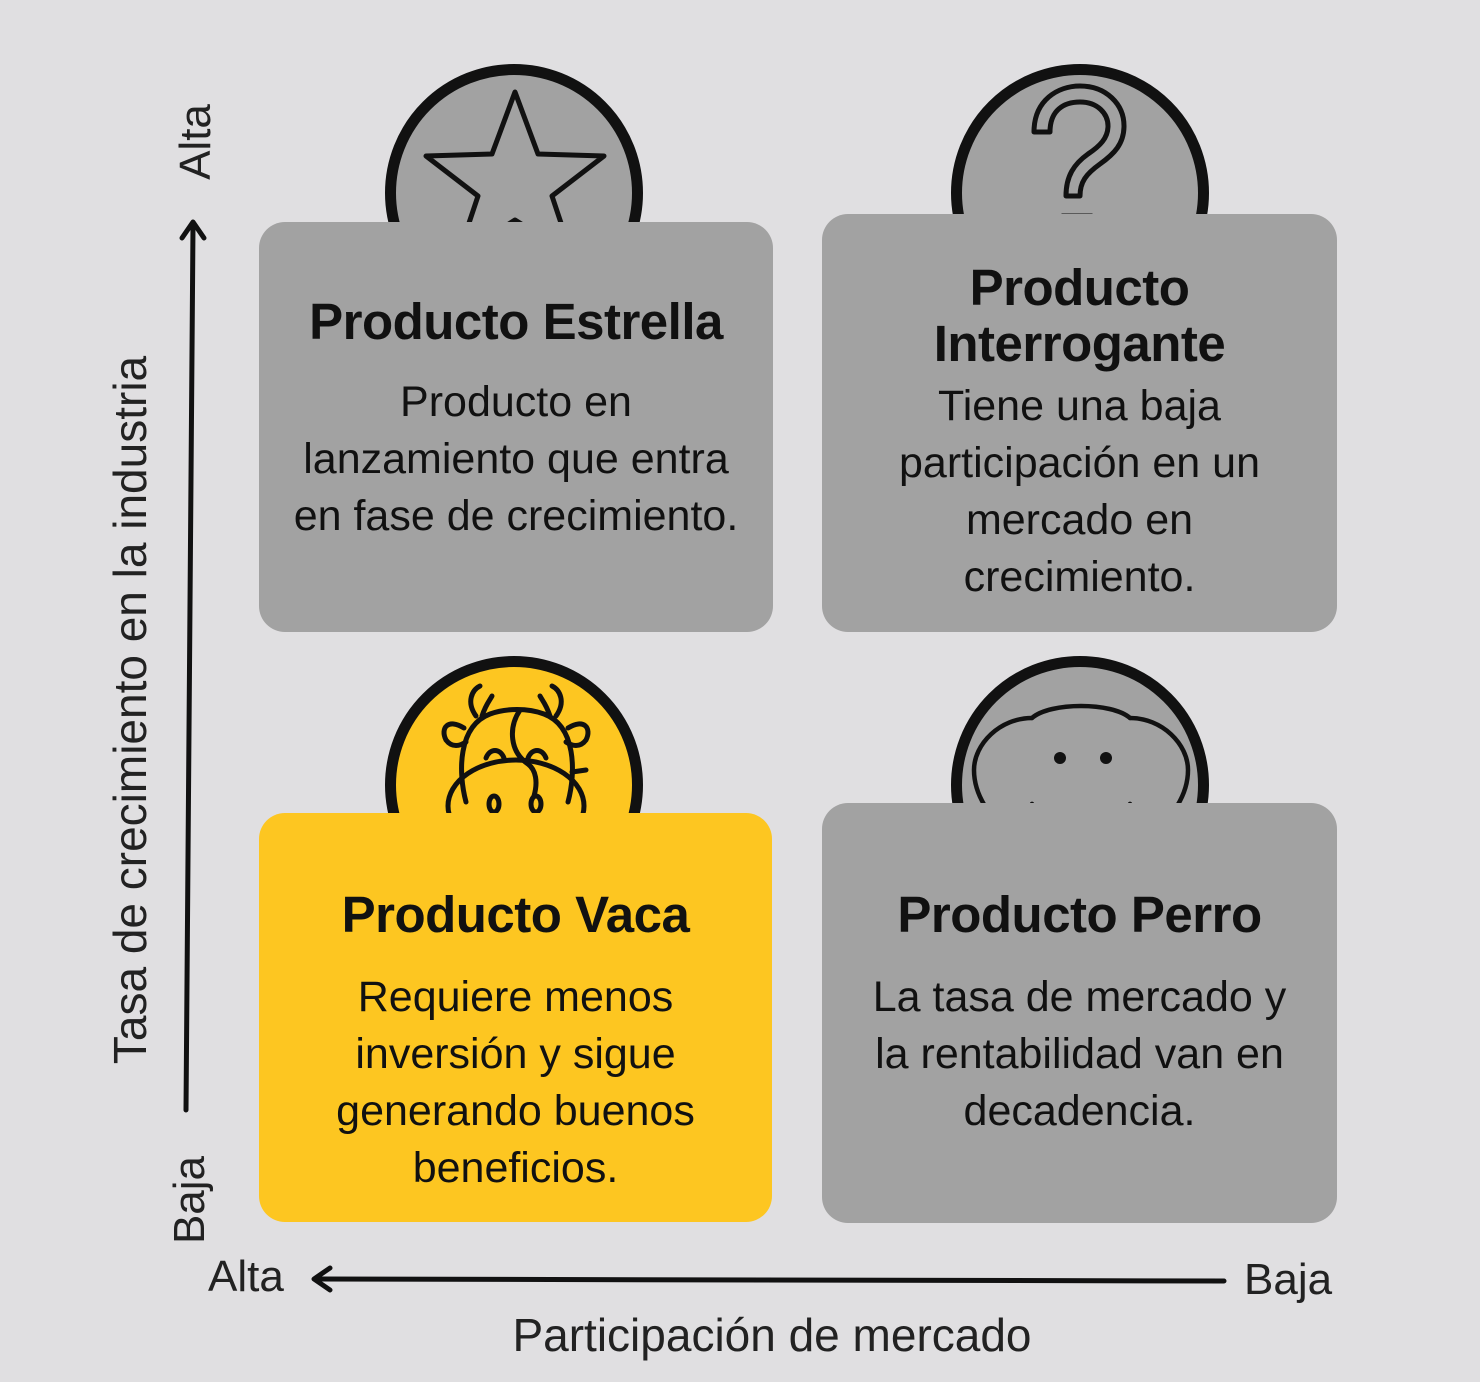 This screenshot has width=1480, height=1382. What do you see at coordinates (515, 174) in the screenshot?
I see `star-icon` at bounding box center [515, 174].